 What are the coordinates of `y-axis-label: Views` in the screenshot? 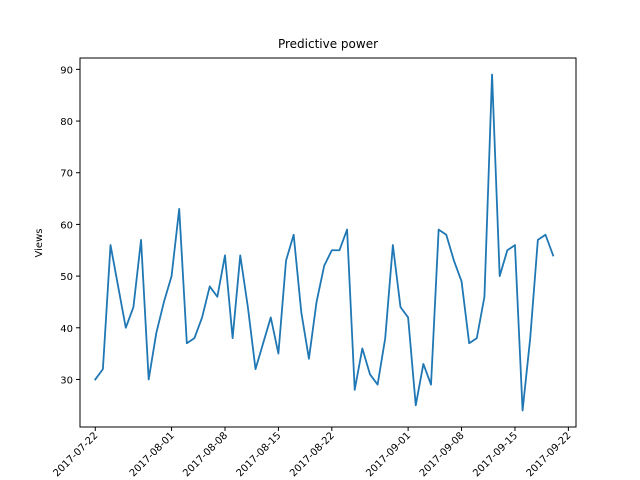 It's located at (39, 243).